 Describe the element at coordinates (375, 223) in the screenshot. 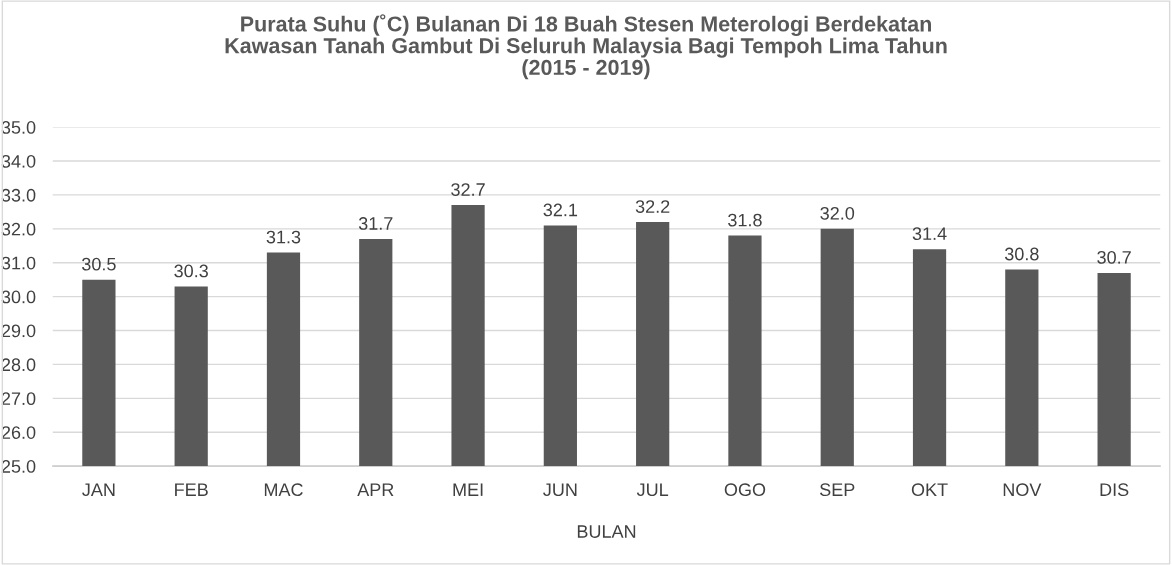

I see `data-label: 31.7` at that location.